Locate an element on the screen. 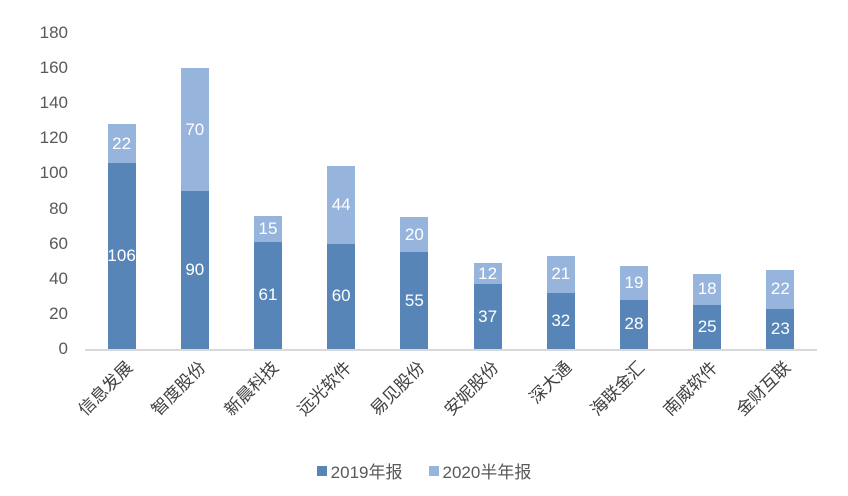  y-tick-label: 20 is located at coordinates (58, 313).